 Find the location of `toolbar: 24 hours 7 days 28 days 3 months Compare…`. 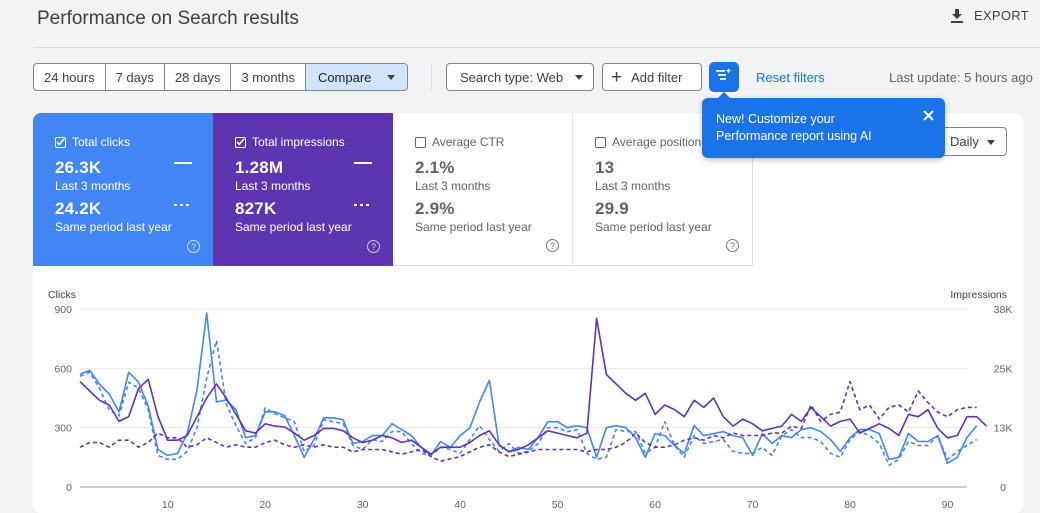

toolbar: 24 hours 7 days 28 days 3 months Compare… is located at coordinates (520, 77).